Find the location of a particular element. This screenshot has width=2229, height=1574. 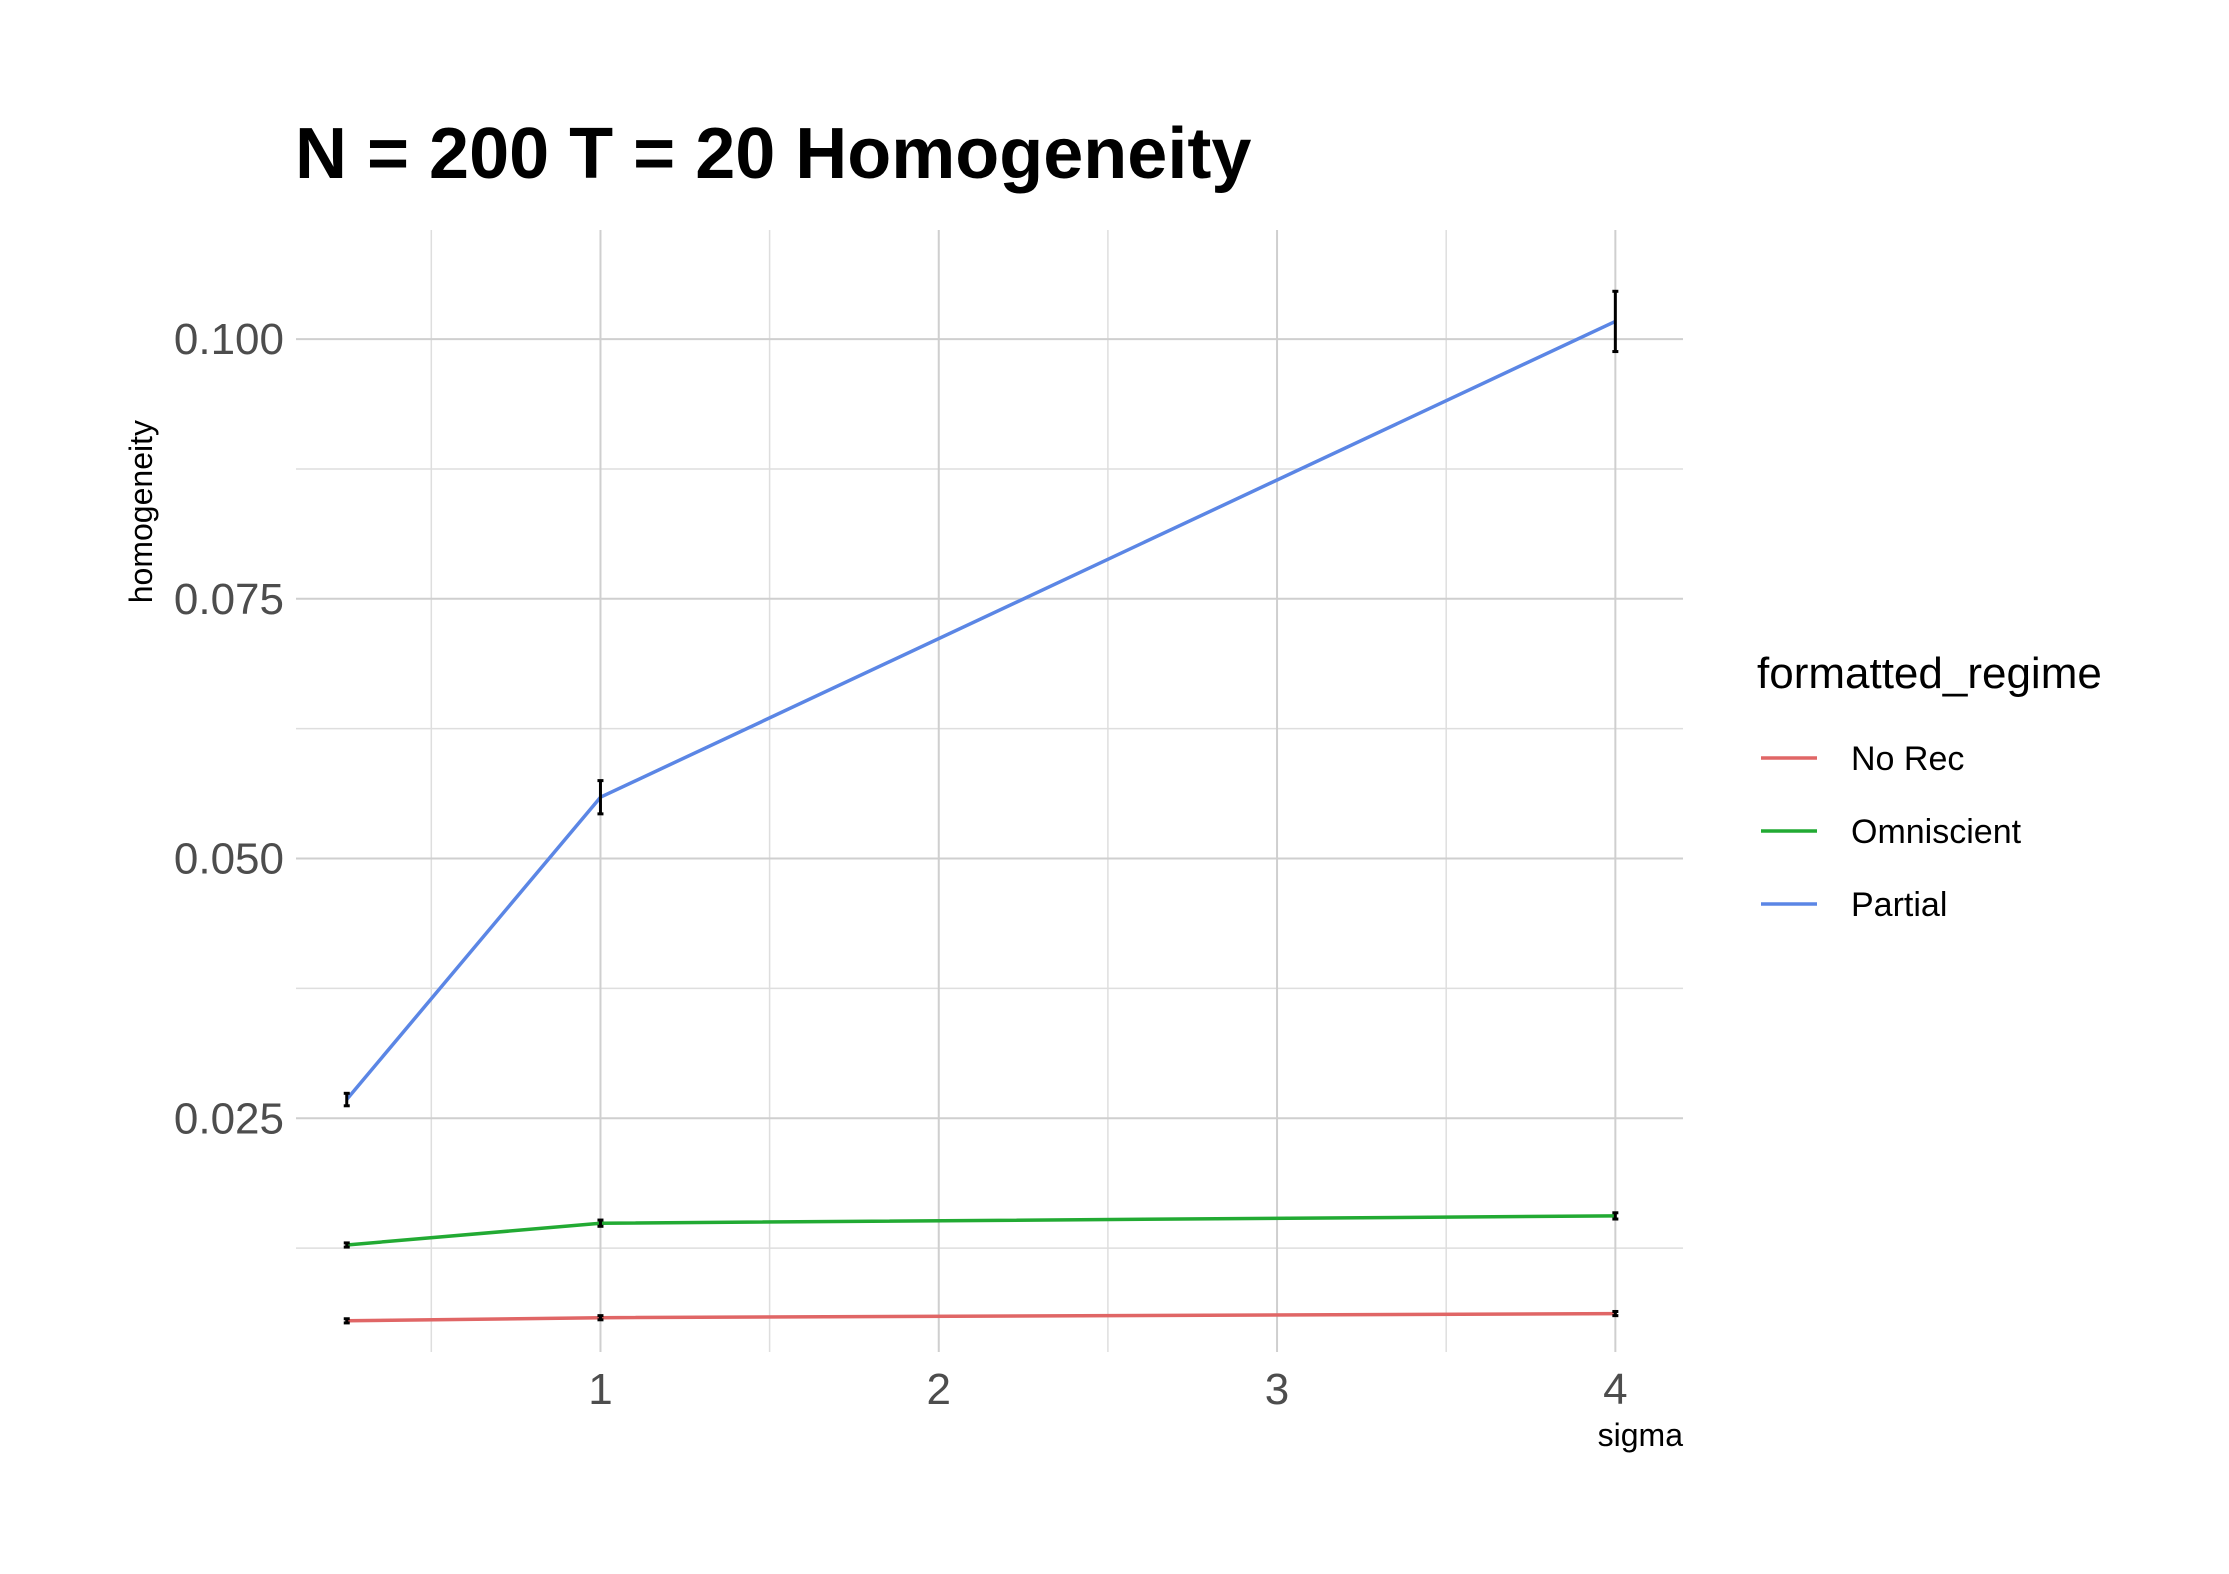

y-tick-label: 0.100 is located at coordinates (229, 339).